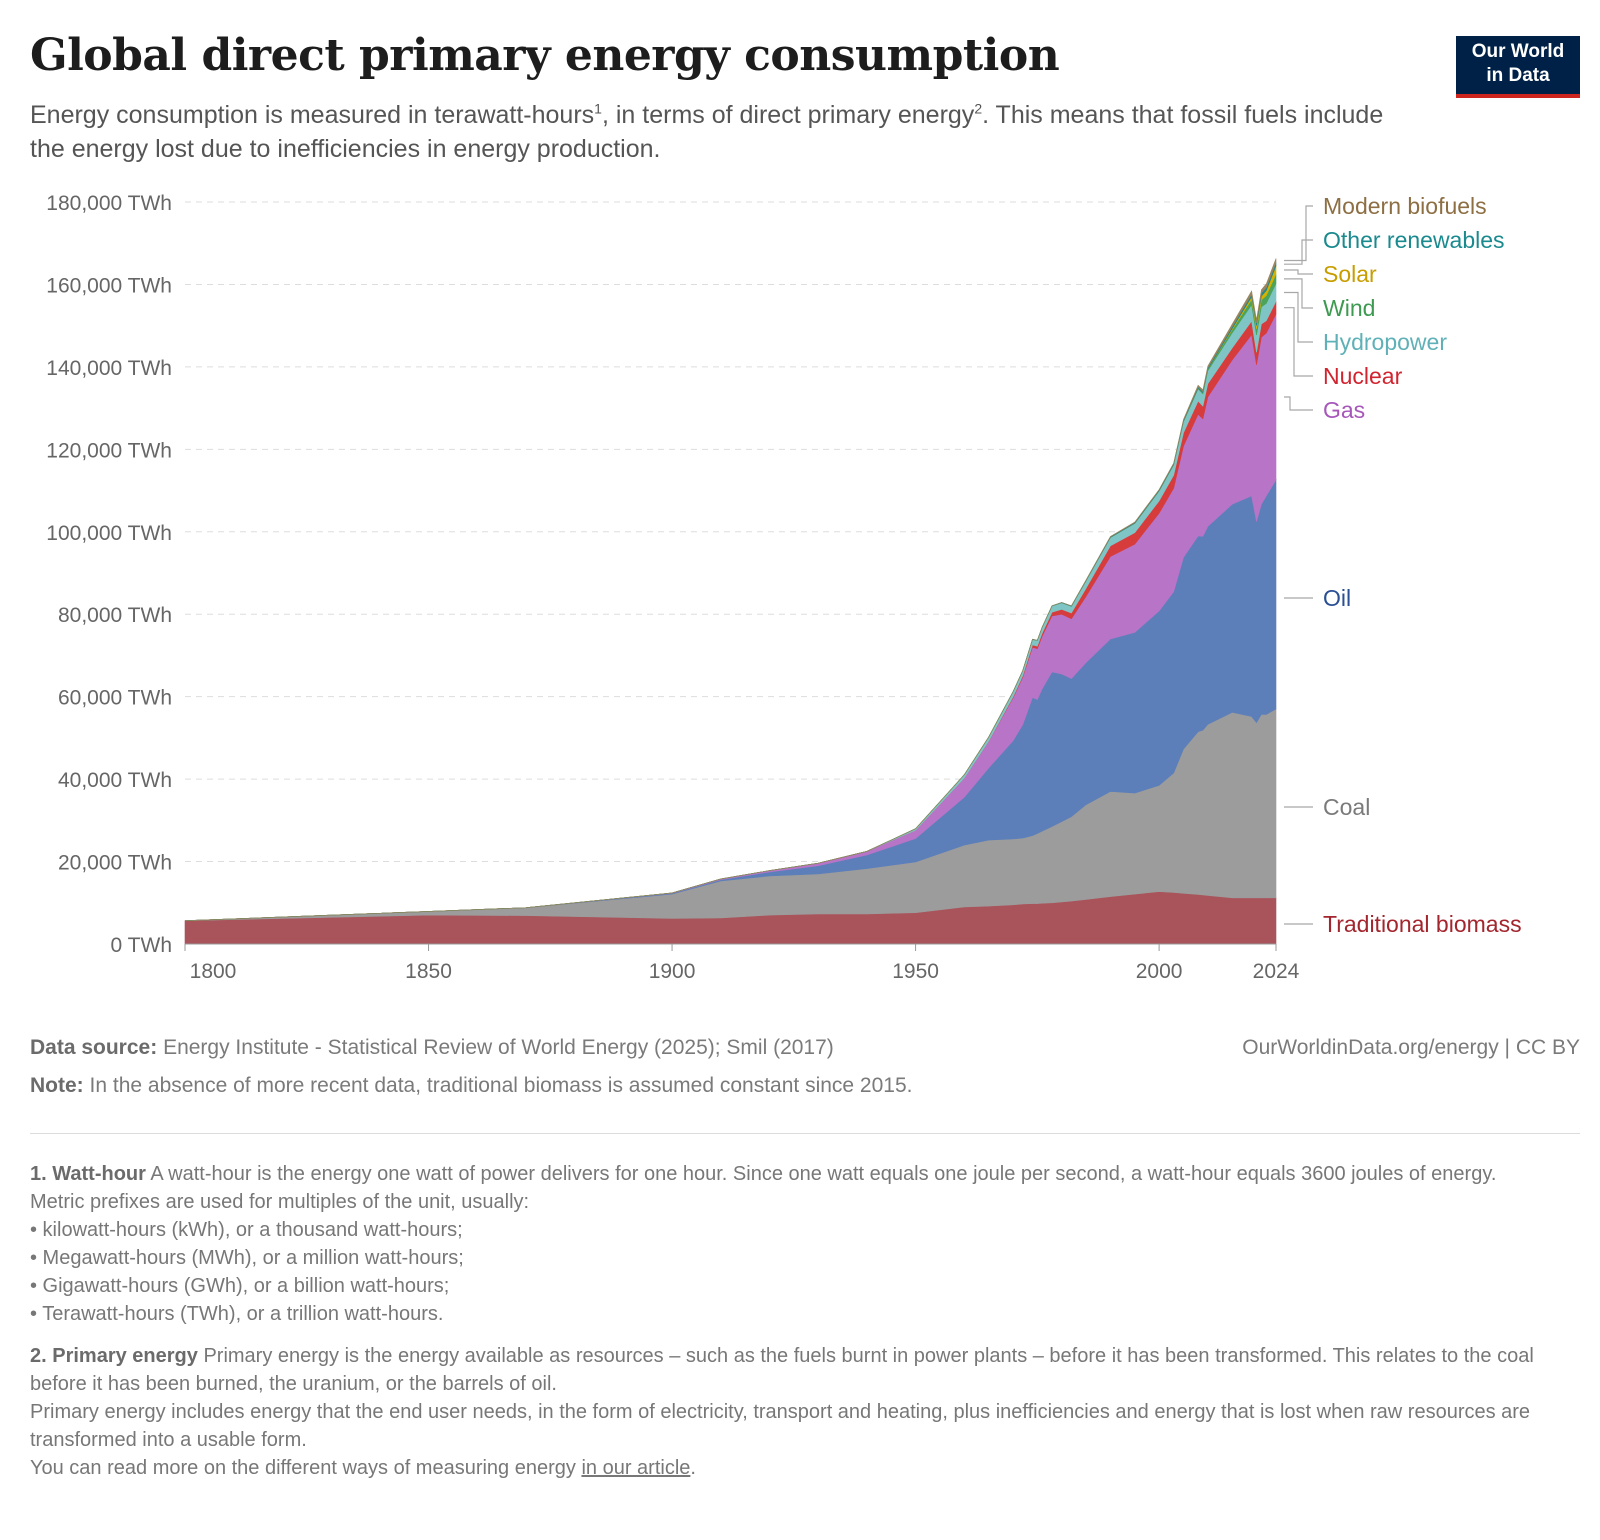  Describe the element at coordinates (57, 1085) in the screenshot. I see `note-label: Note:` at that location.